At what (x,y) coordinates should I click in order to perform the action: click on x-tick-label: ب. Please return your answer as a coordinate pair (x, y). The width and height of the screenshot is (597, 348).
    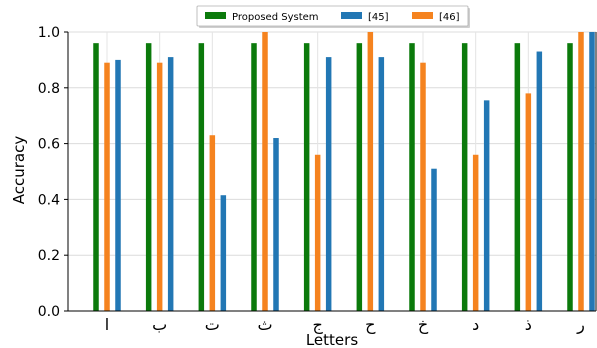
    Looking at the image, I should click on (159, 324).